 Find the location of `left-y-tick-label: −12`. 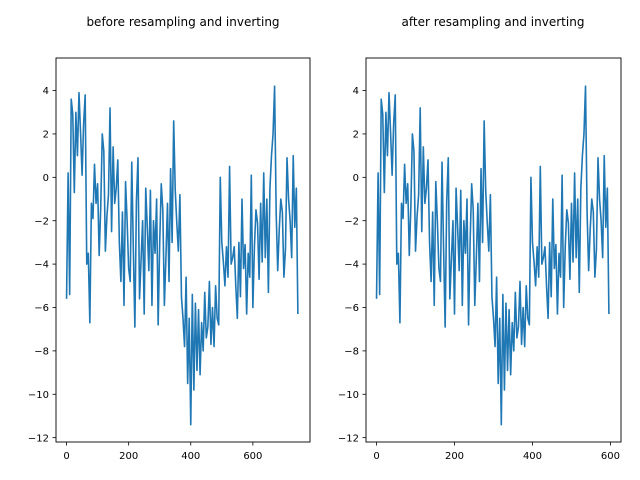

left-y-tick-label: −12 is located at coordinates (38, 438).